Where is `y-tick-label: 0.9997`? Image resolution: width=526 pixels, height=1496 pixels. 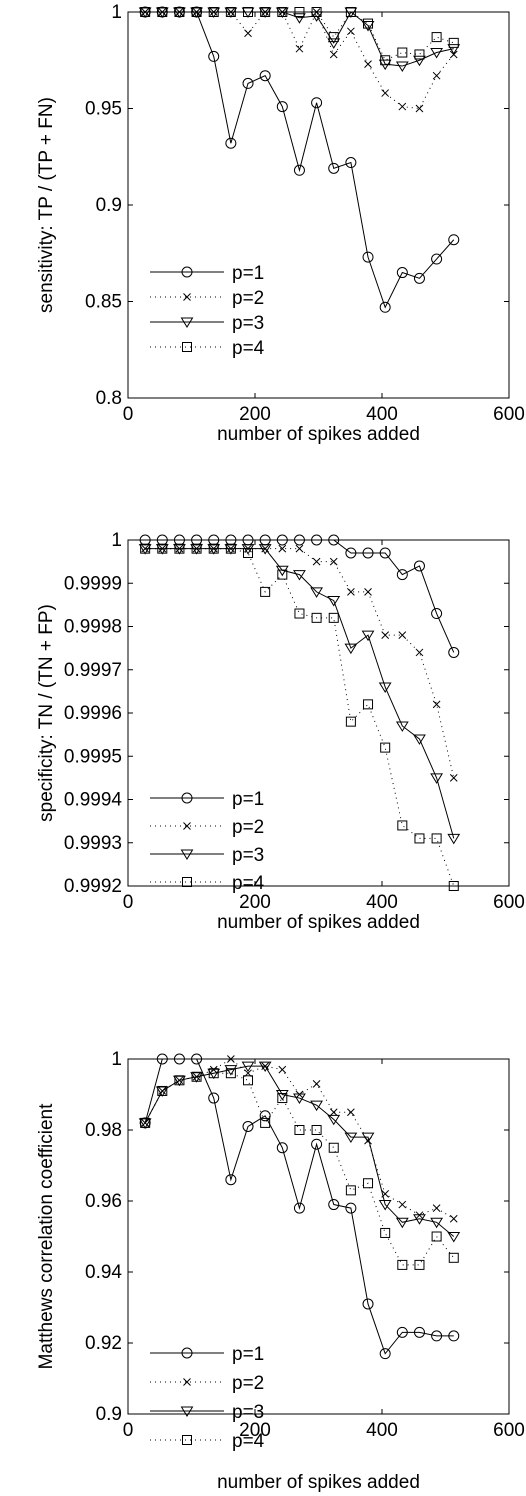
y-tick-label: 0.9997 is located at coordinates (93, 670).